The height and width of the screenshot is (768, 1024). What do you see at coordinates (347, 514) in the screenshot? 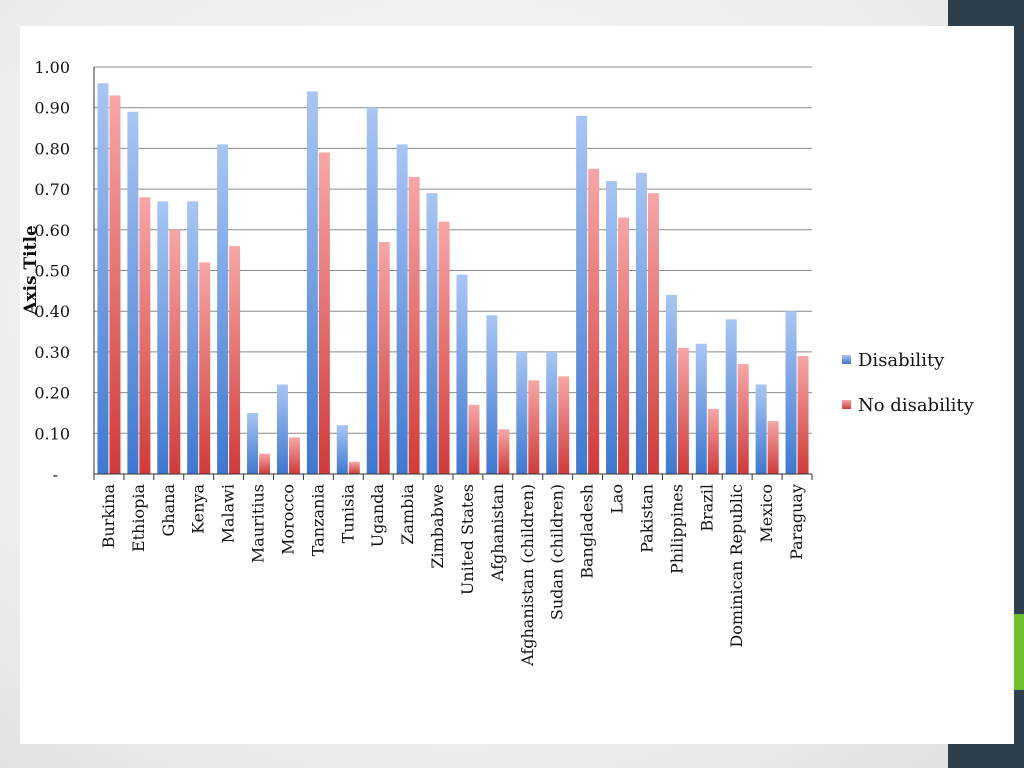
I see `x-tick-label: Tunisia` at bounding box center [347, 514].